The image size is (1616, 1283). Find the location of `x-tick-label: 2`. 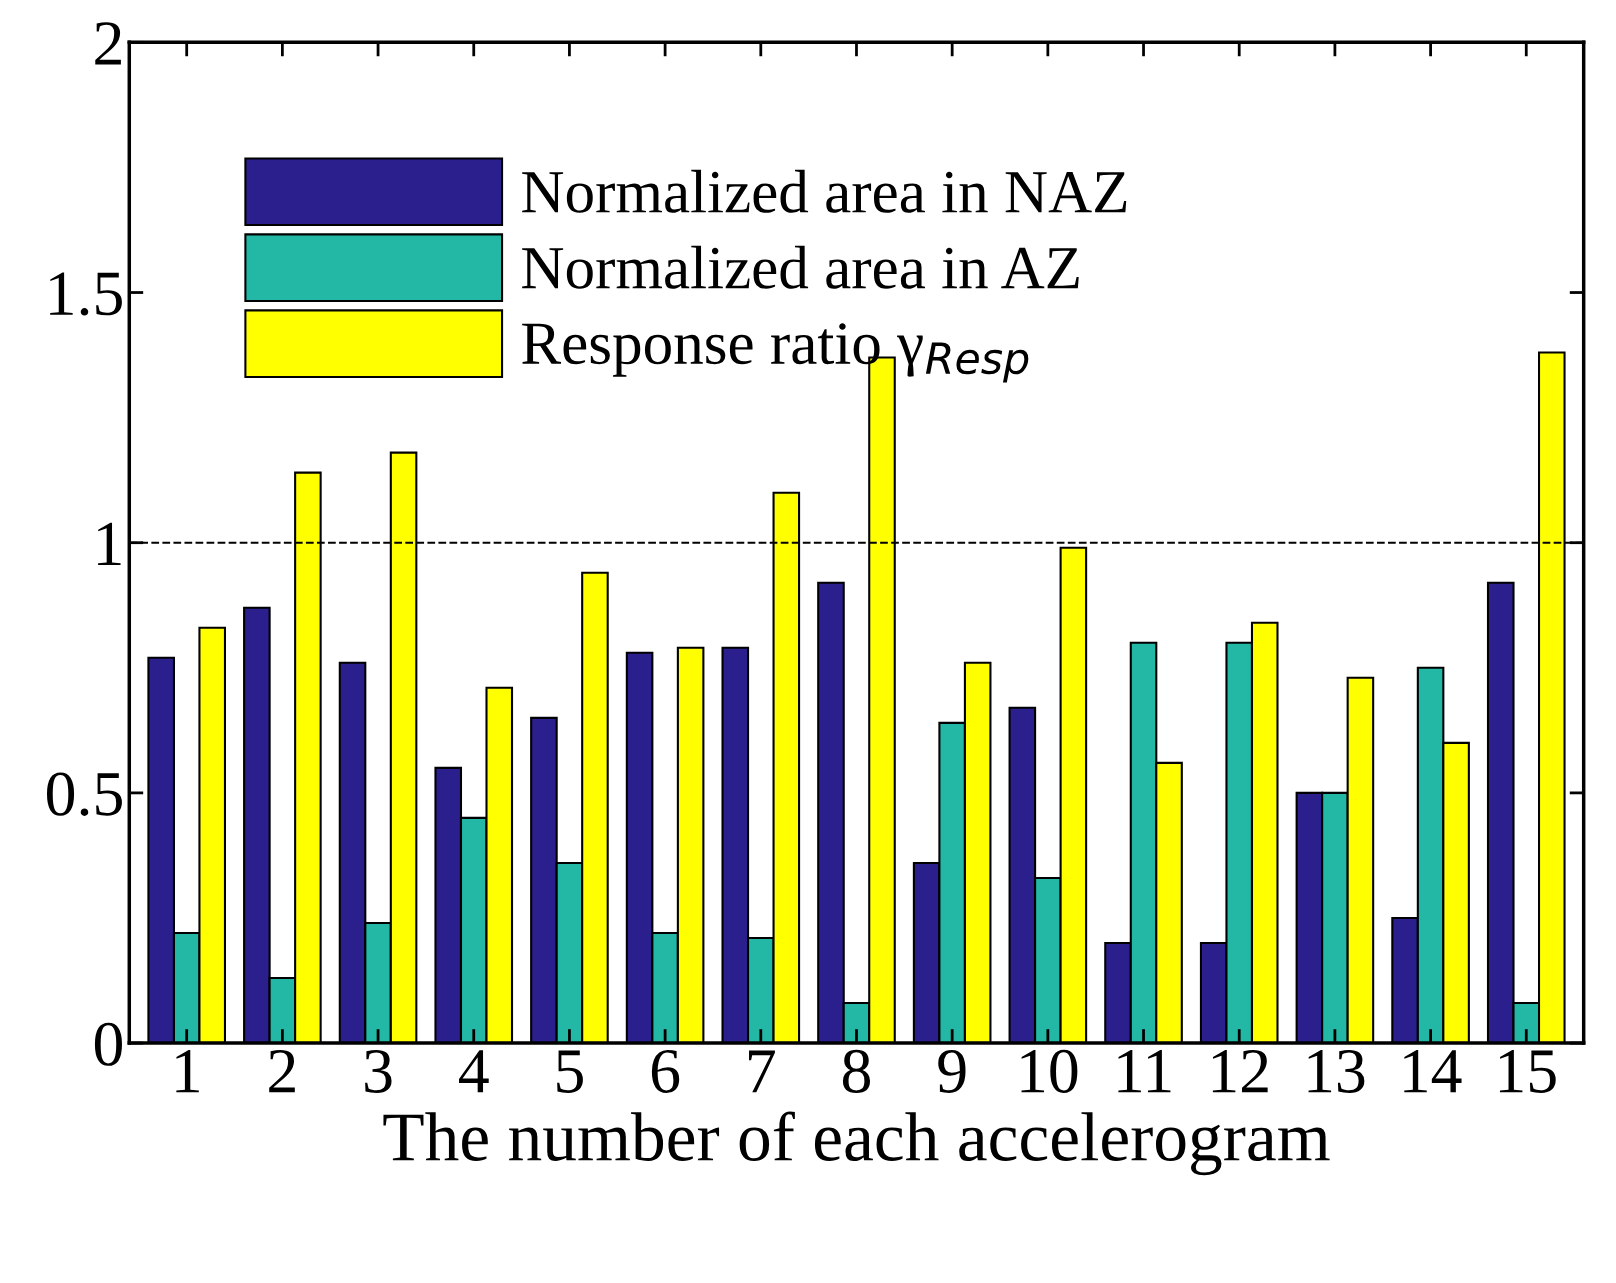

x-tick-label: 2 is located at coordinates (282, 1071).